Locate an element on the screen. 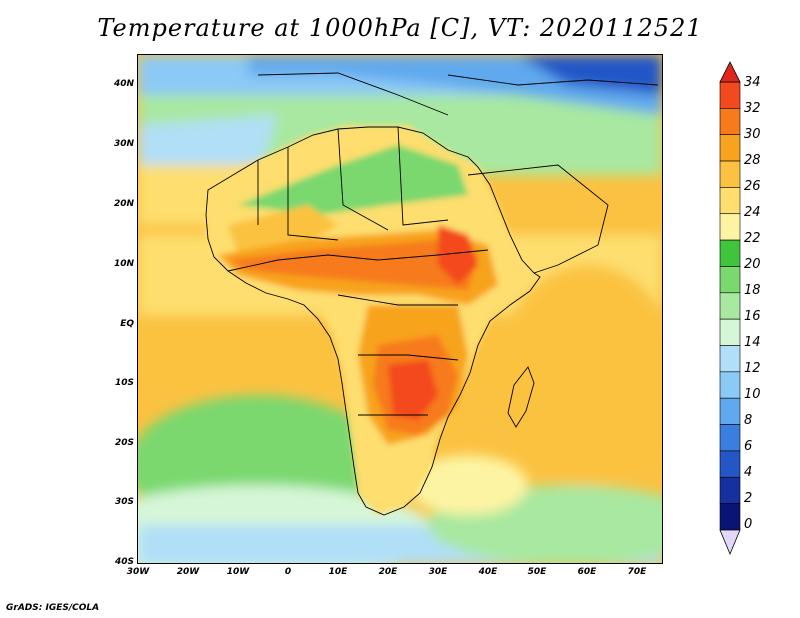 The width and height of the screenshot is (800, 618). color-bar-label: 10 is located at coordinates (752, 394).